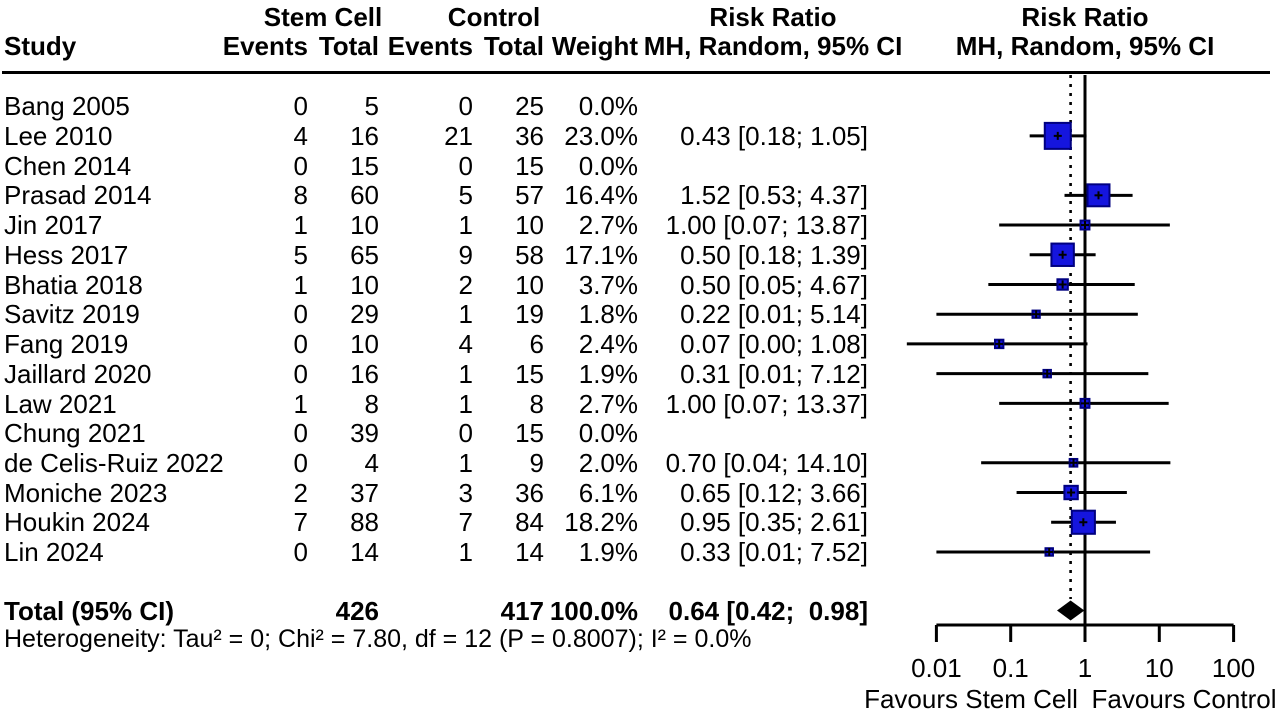 This screenshot has width=1280, height=715. I want to click on table-row: Bhatia 2018 1 10 2 10 3.7% 0.50 [0.05; 4.67], so click(450, 285).